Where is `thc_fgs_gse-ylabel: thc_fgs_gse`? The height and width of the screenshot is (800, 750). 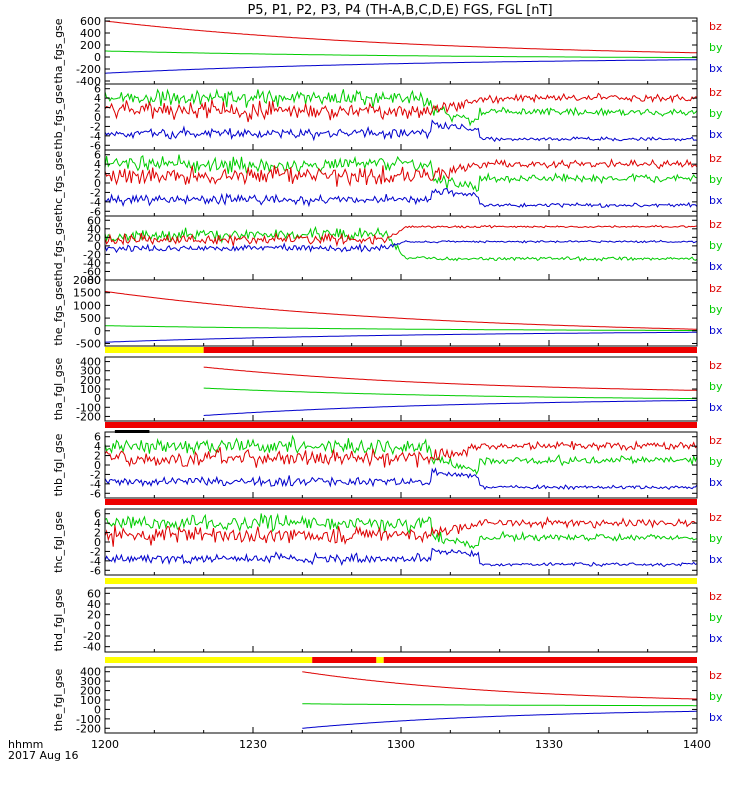
thc_fgs_gse-ylabel: thc_fgs_gse is located at coordinates (58, 183).